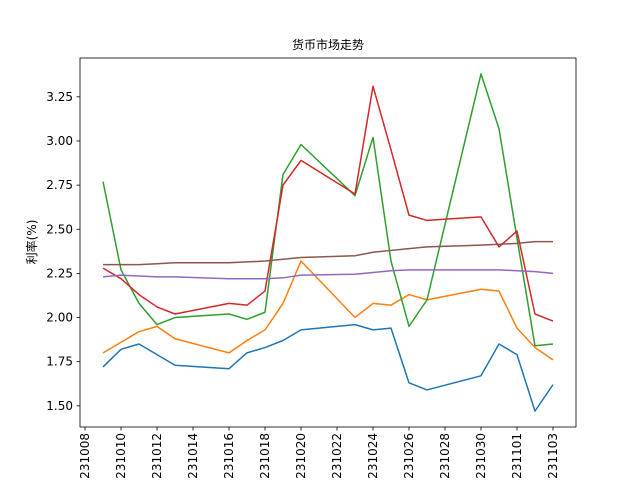 The height and width of the screenshot is (480, 640). What do you see at coordinates (301, 456) in the screenshot?
I see `x-tick-label: 231020` at bounding box center [301, 456].